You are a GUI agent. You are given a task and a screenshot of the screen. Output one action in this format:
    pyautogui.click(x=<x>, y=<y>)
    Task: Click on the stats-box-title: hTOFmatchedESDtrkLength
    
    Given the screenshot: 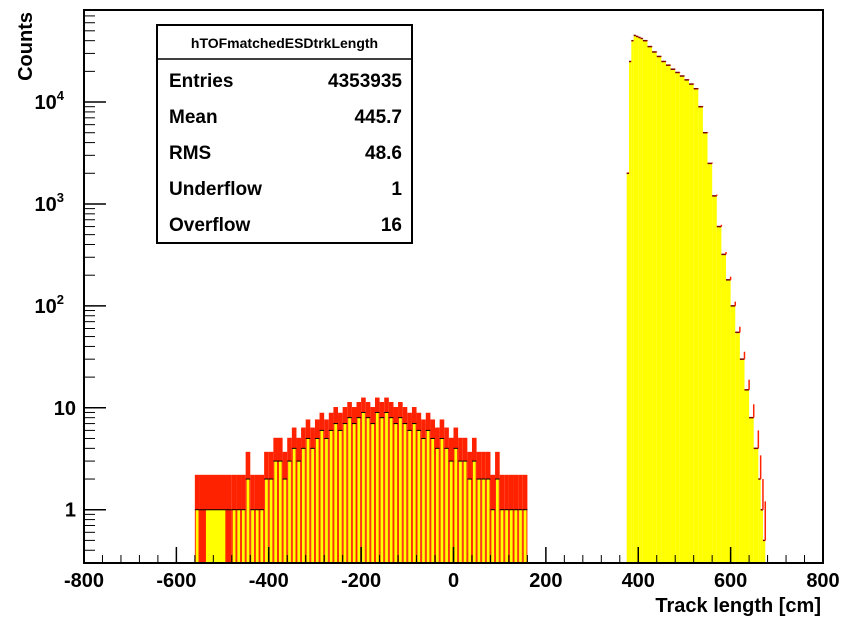 What is the action you would take?
    pyautogui.click(x=284, y=43)
    